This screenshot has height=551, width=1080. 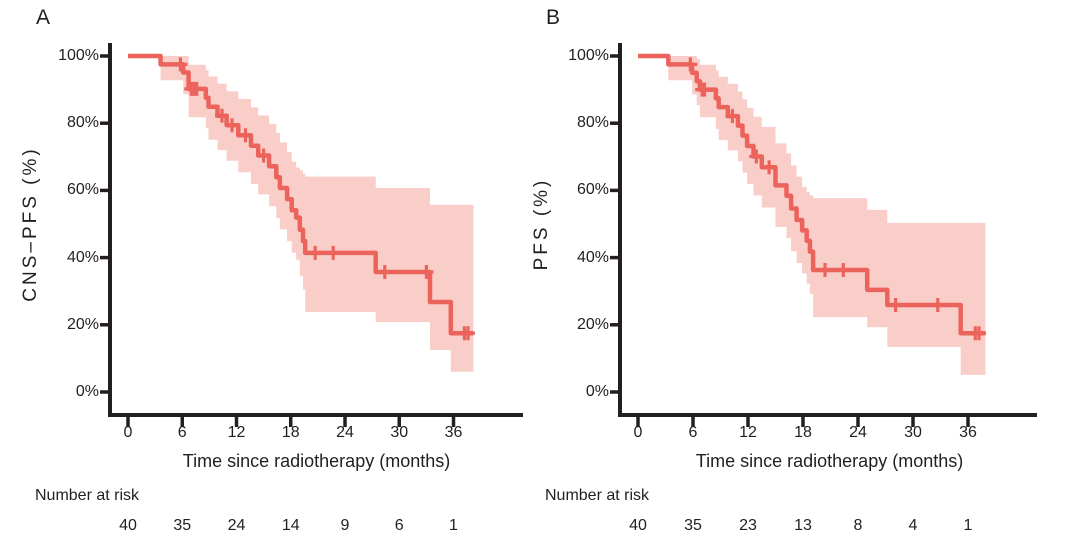 What do you see at coordinates (913, 525) in the screenshot?
I see `risk-value-b-30: 4` at bounding box center [913, 525].